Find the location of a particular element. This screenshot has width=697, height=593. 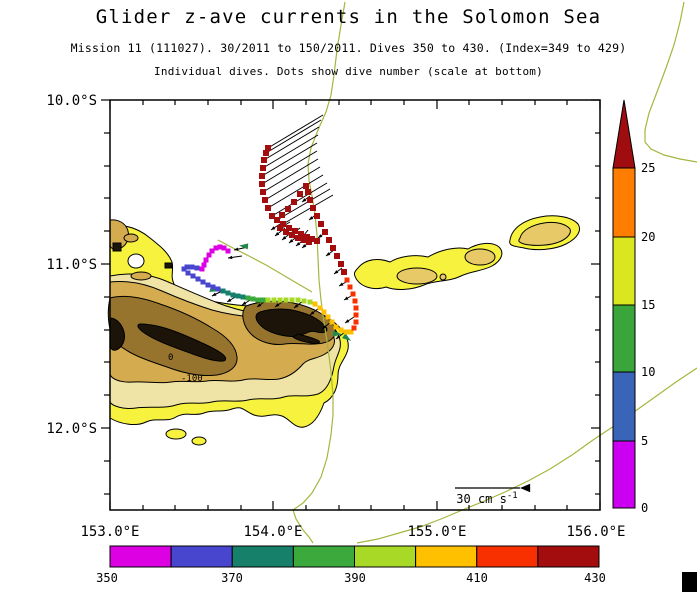

corner-mark is located at coordinates (689, 582).